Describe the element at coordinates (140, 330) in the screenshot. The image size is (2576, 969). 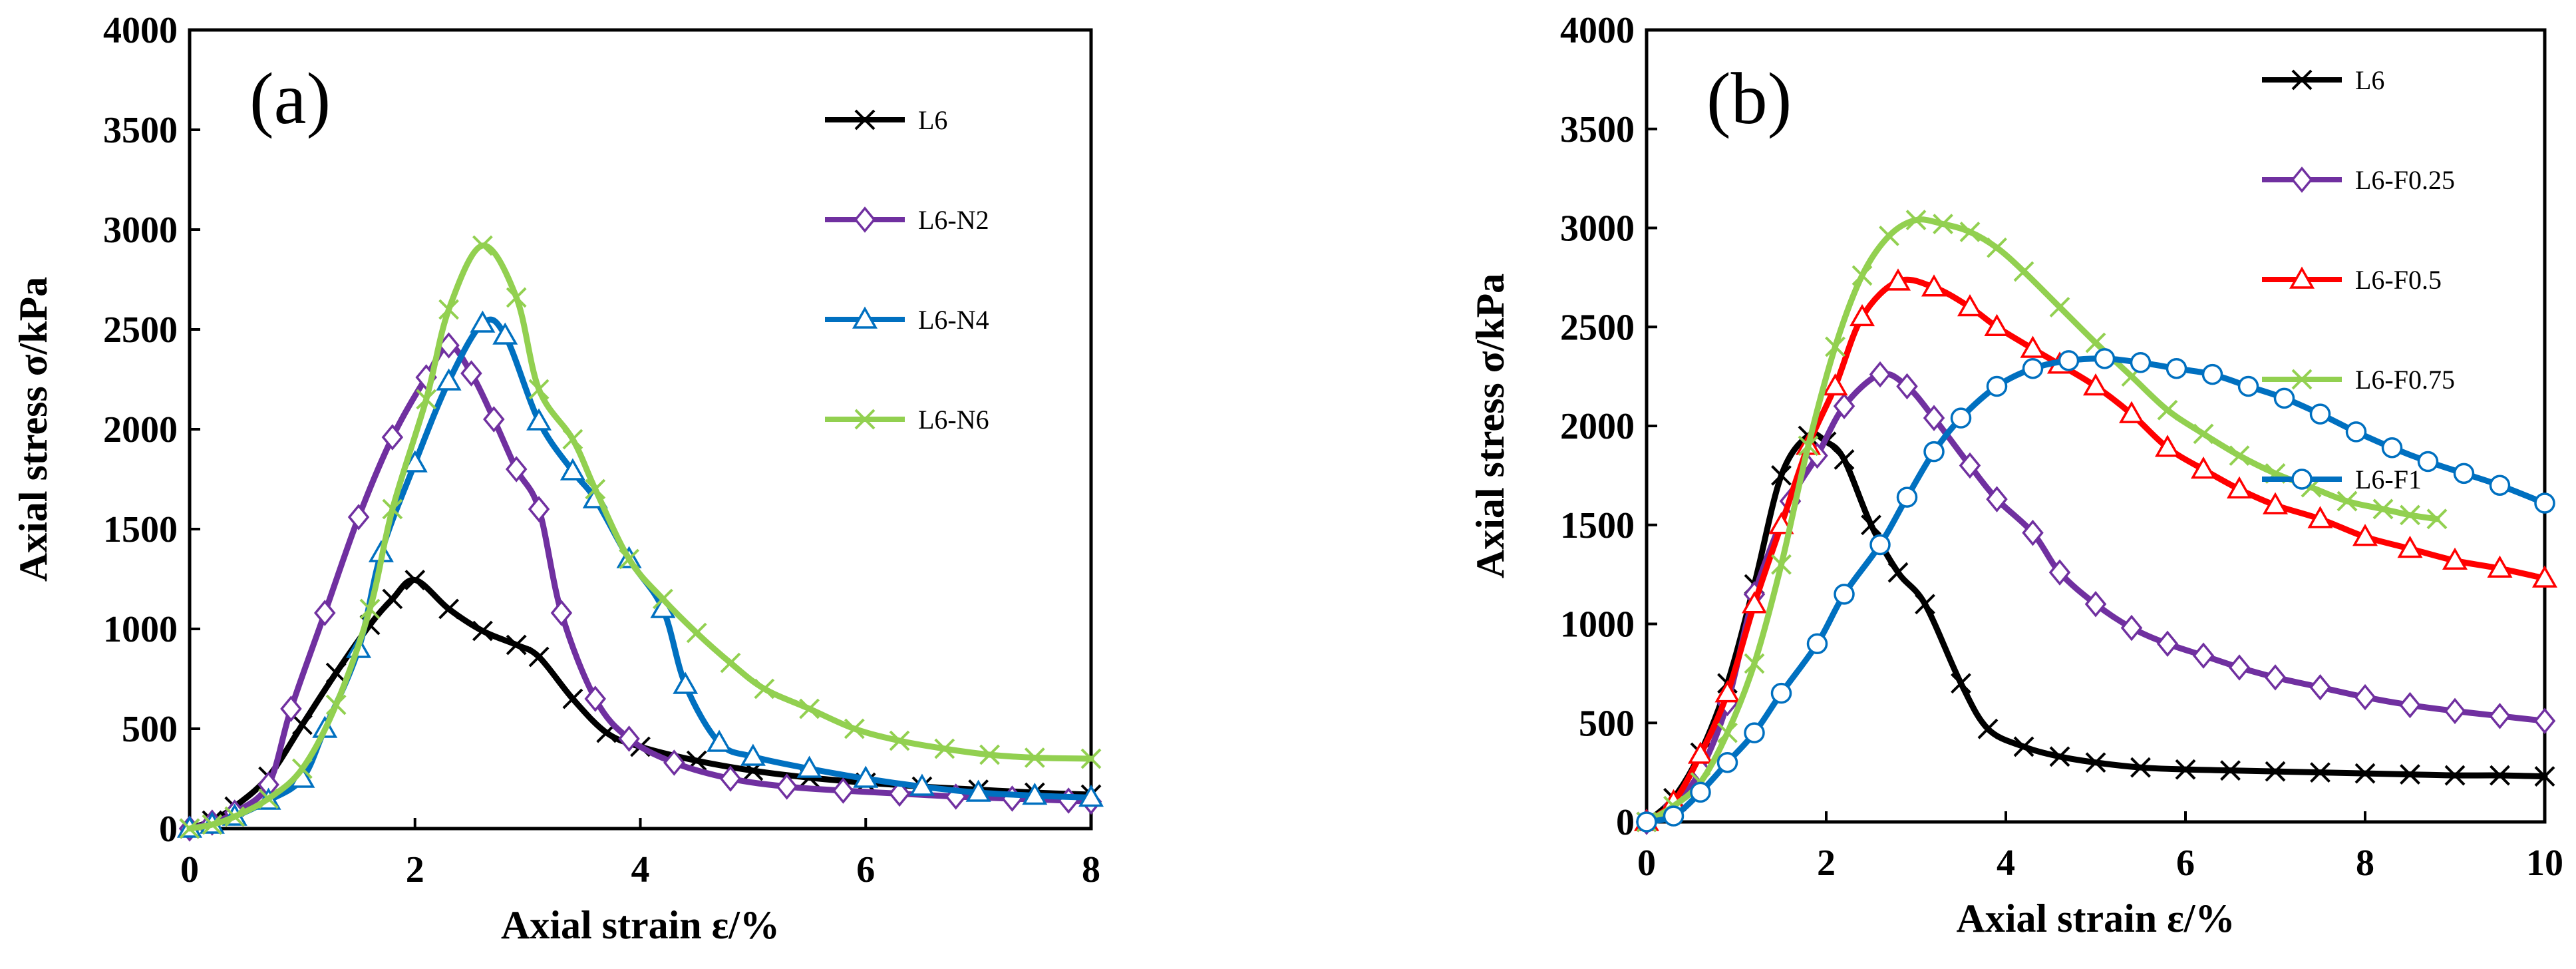
I see `y-tick-label: 2500` at that location.